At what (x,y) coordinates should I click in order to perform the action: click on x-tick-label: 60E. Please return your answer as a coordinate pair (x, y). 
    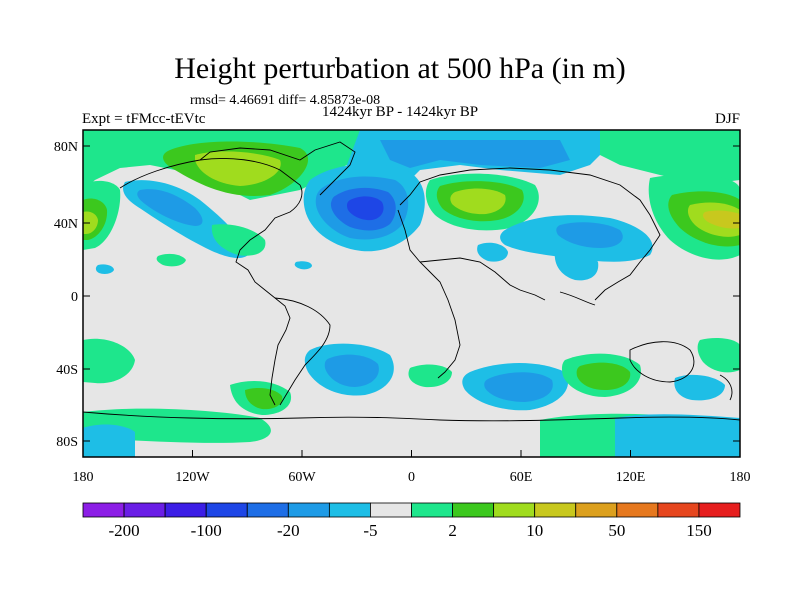
    Looking at the image, I should click on (521, 477).